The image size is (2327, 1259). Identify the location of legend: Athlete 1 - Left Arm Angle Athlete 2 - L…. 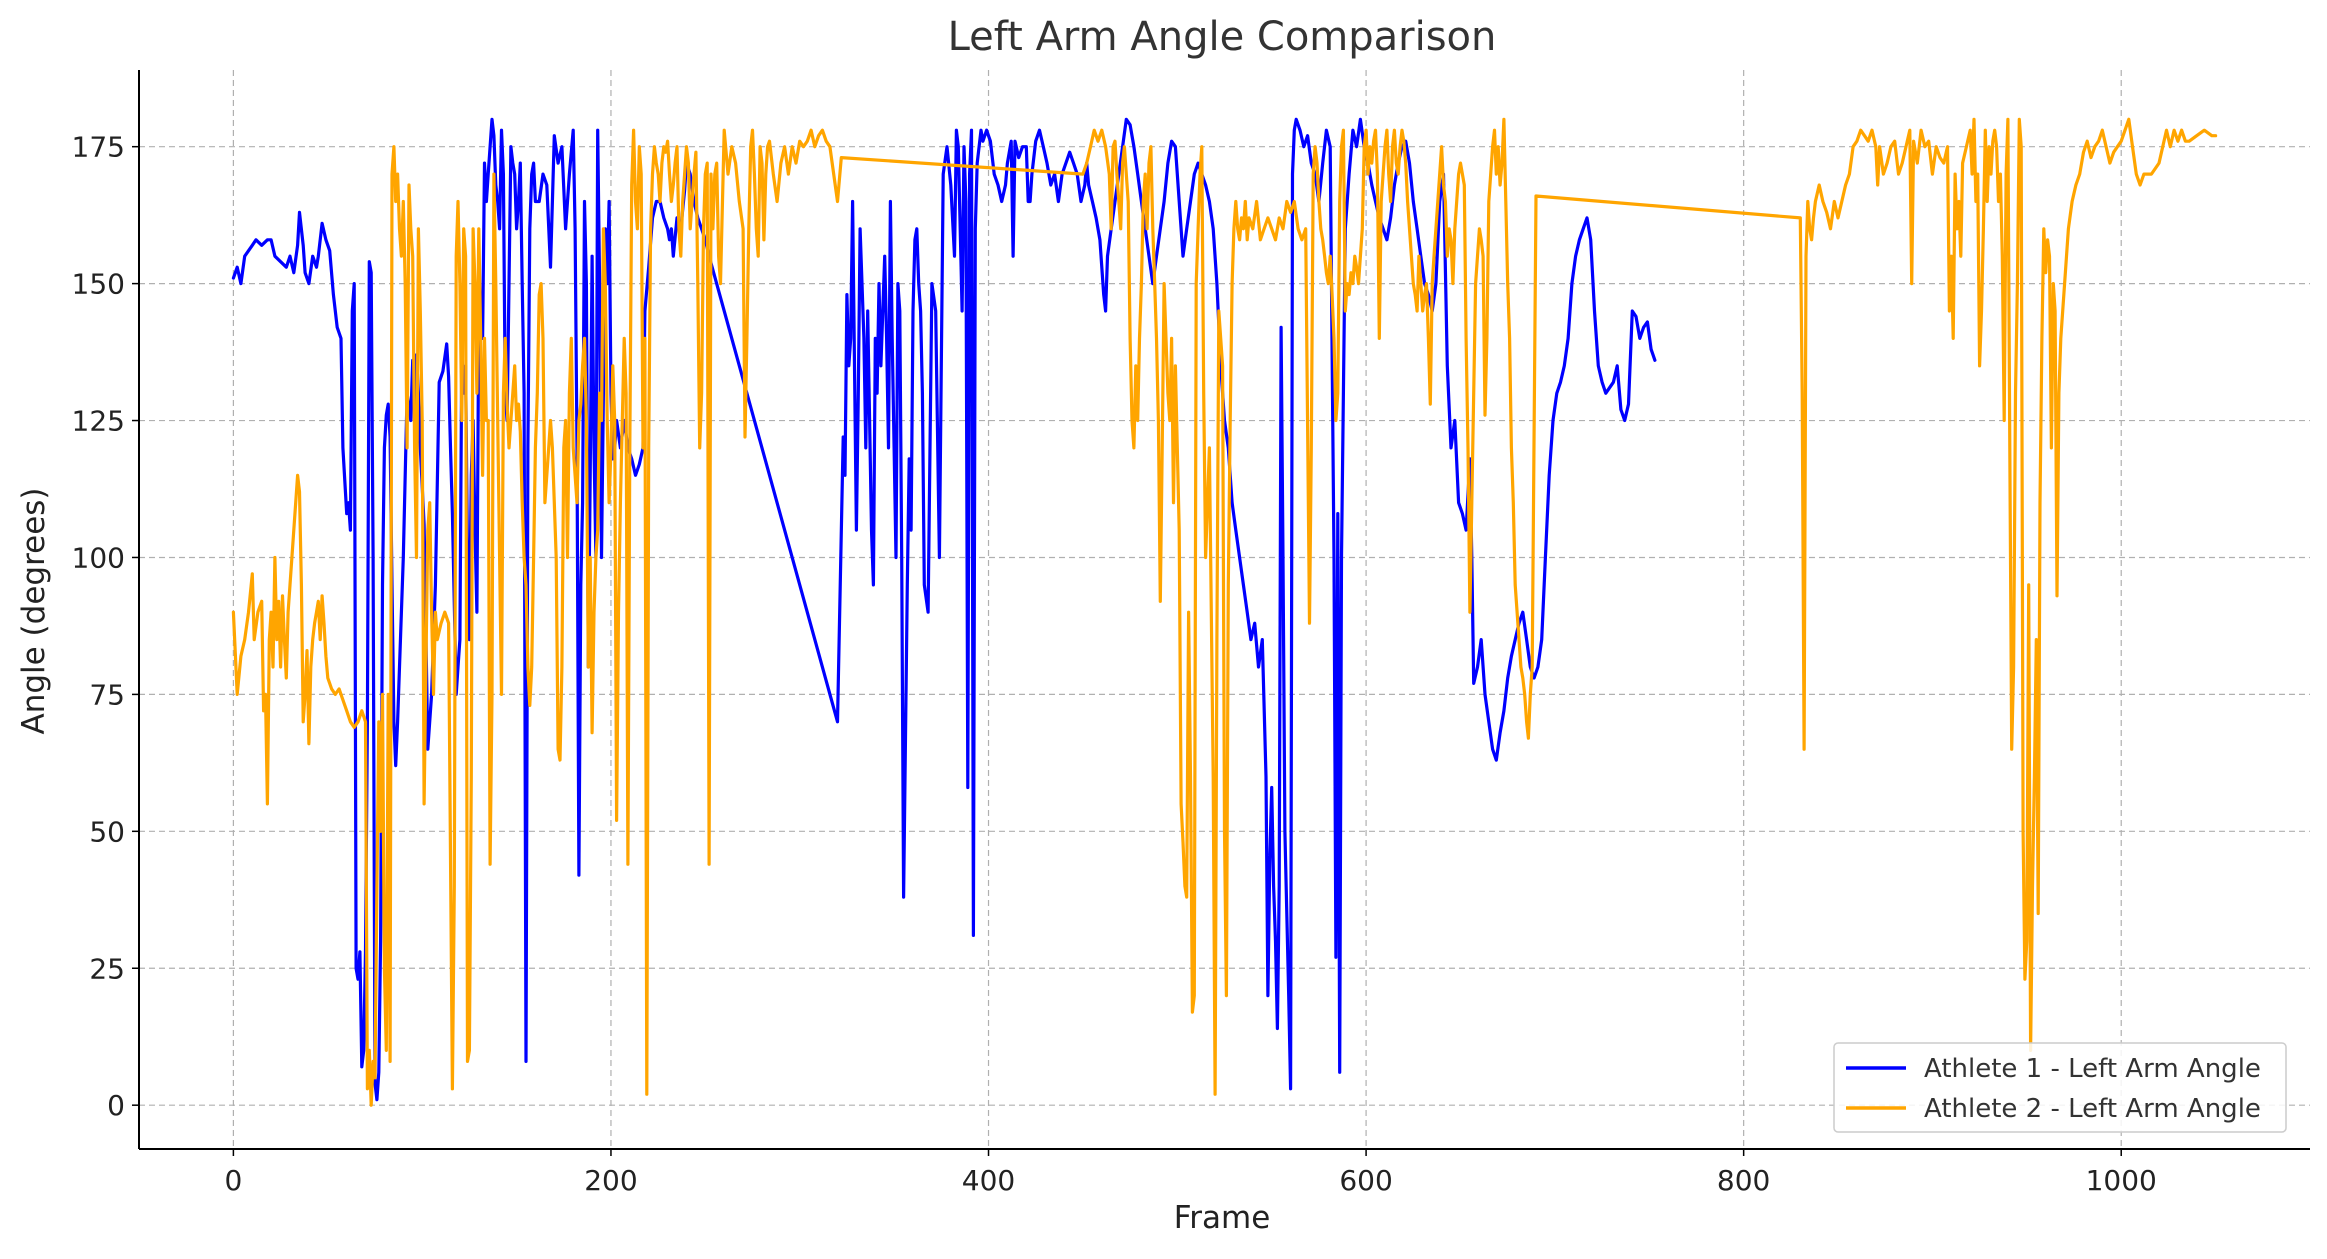
(2060, 1087).